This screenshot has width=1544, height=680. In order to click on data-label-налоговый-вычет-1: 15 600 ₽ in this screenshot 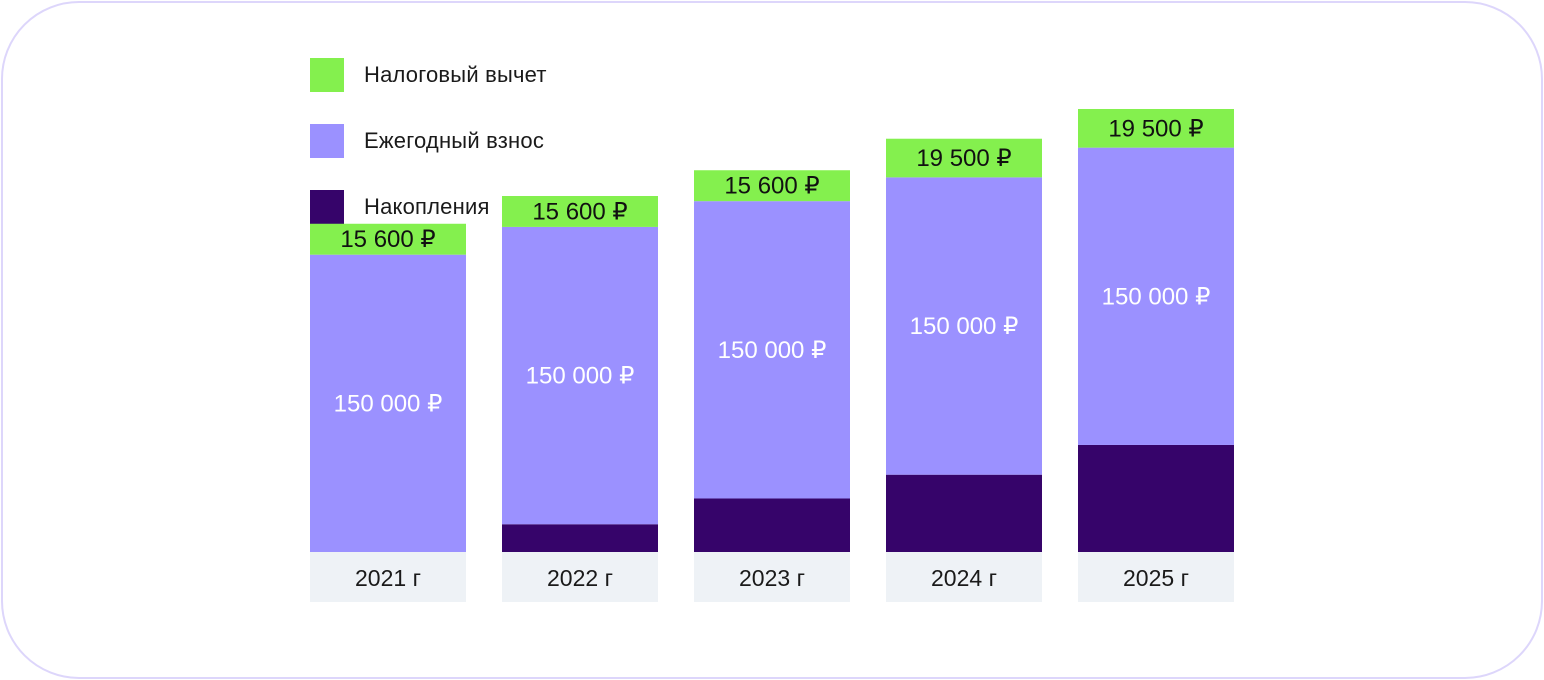, I will do `click(387, 239)`.